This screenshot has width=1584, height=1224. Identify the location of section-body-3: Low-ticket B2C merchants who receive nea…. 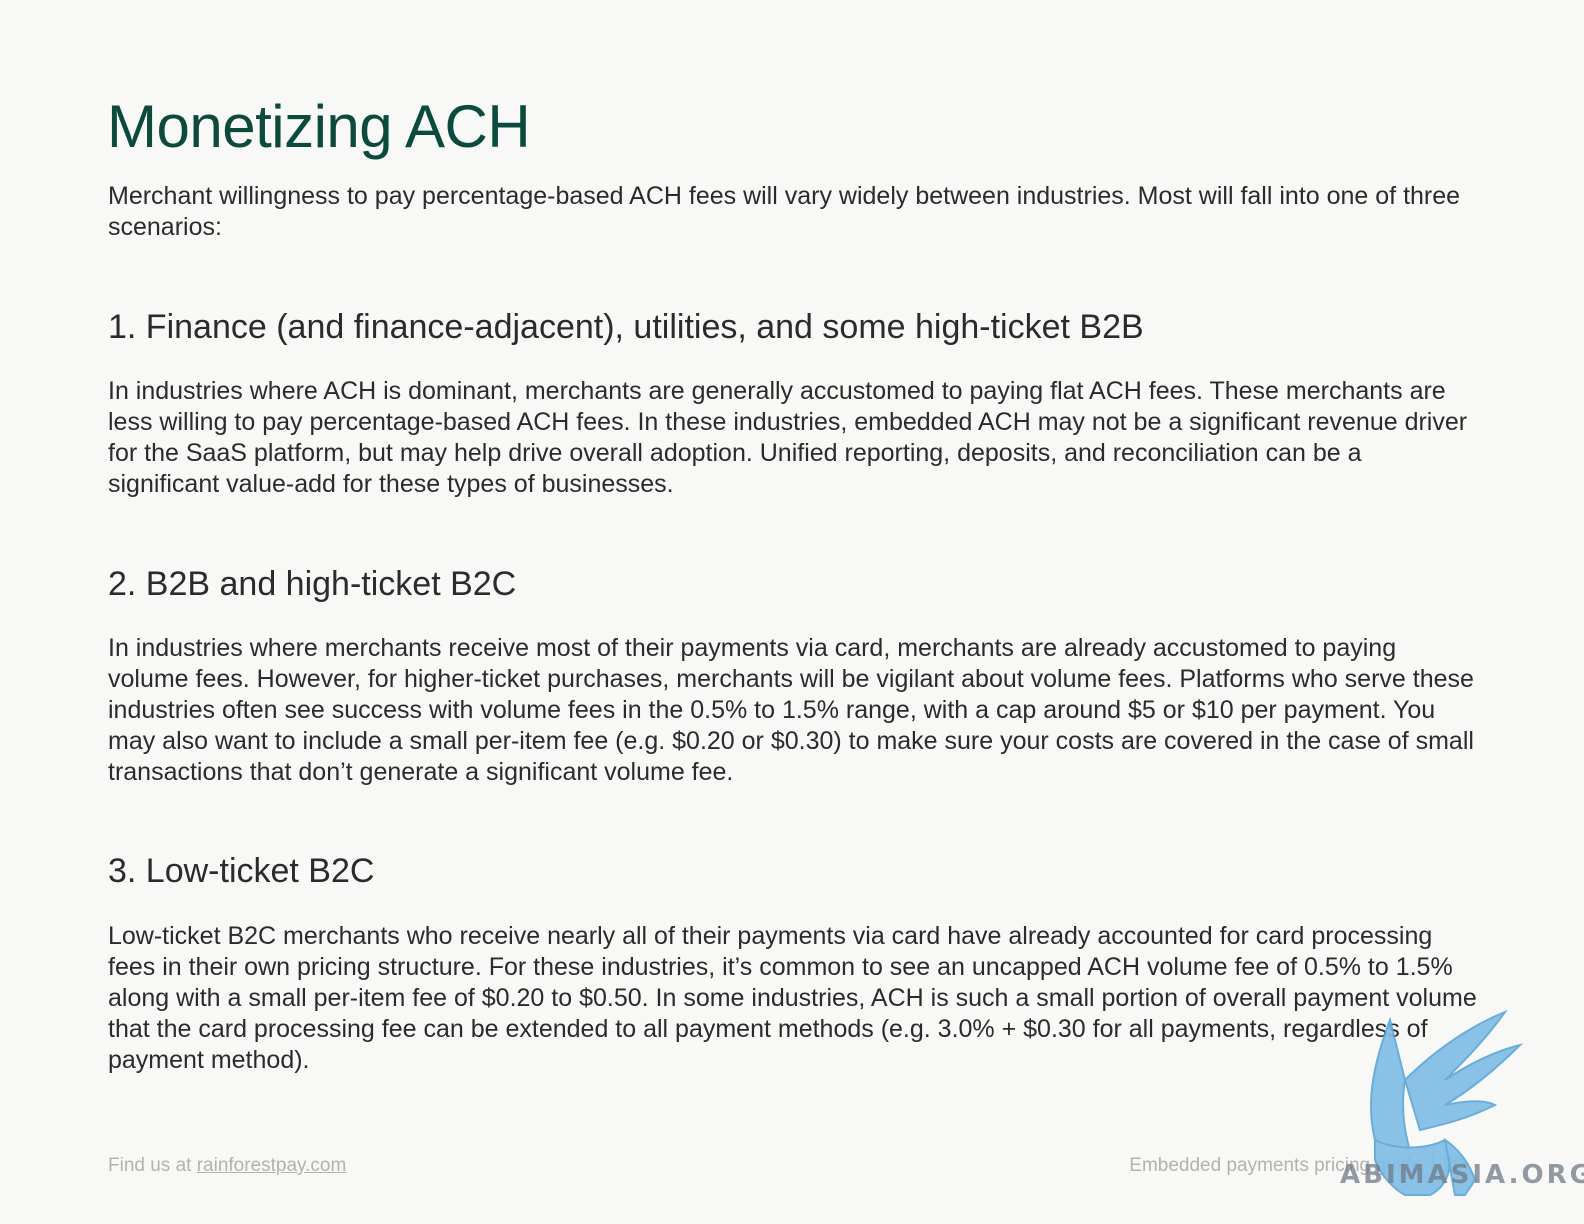
(792, 998).